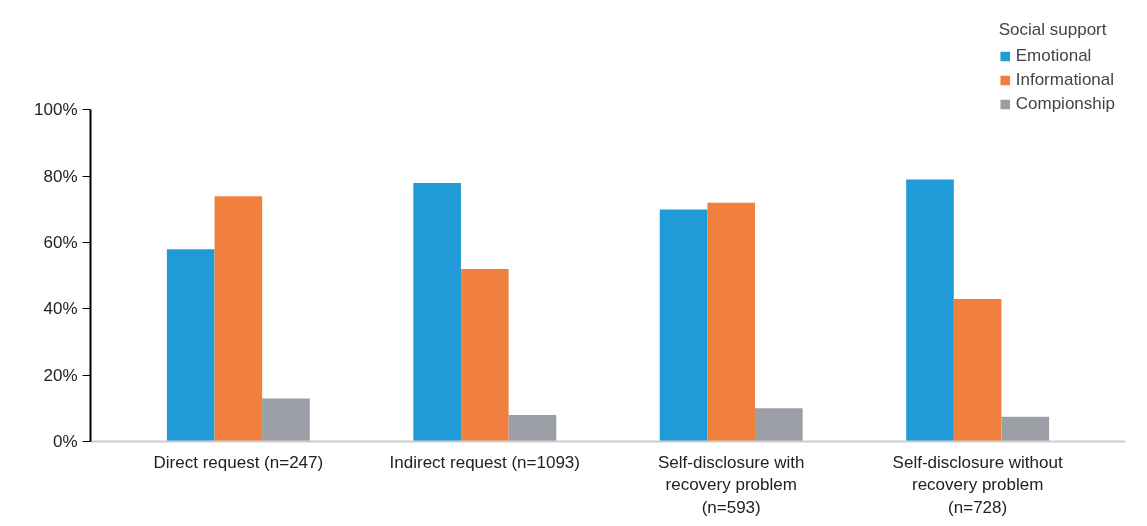  I want to click on y-tick-label: 80%, so click(60, 176).